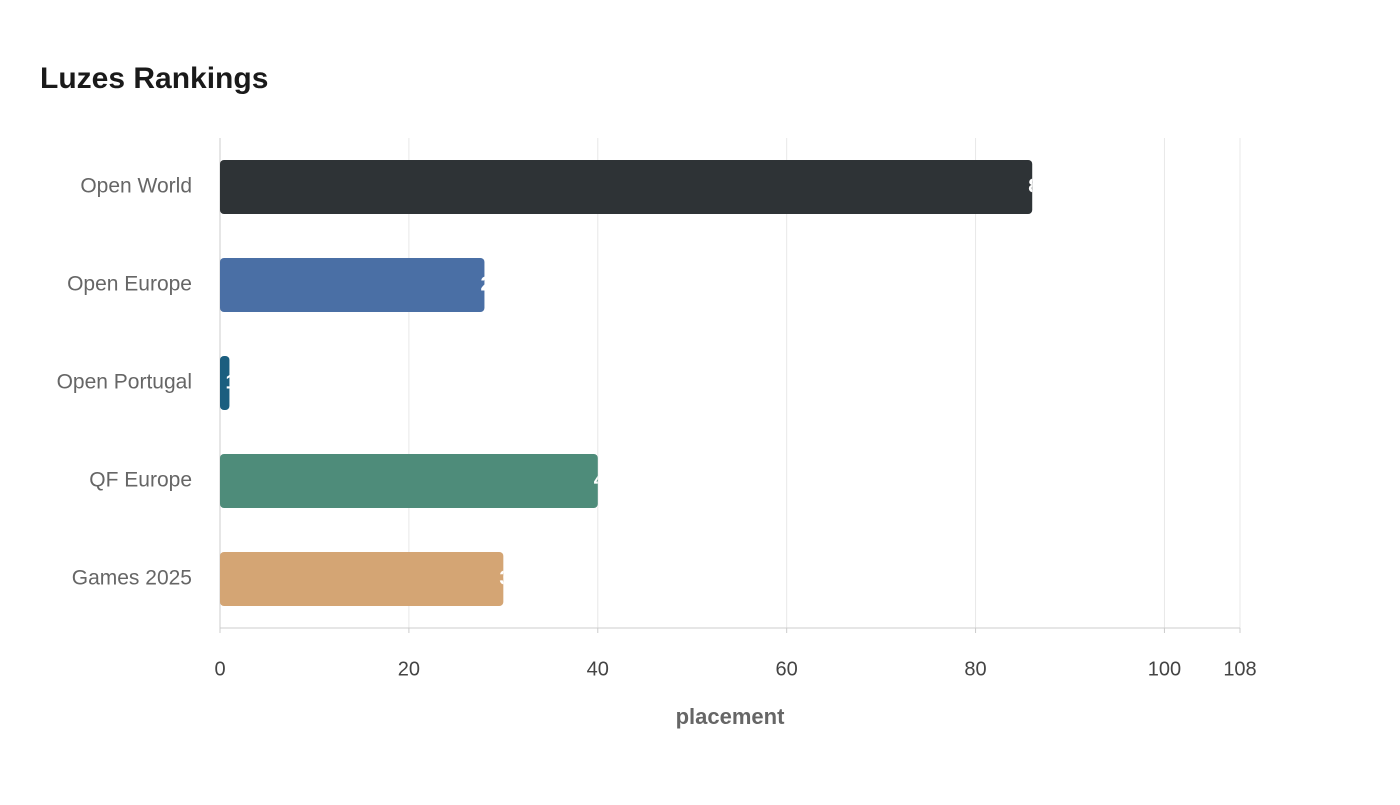 This screenshot has width=1400, height=805. What do you see at coordinates (1239, 669) in the screenshot?
I see `x-tick-label: 108` at bounding box center [1239, 669].